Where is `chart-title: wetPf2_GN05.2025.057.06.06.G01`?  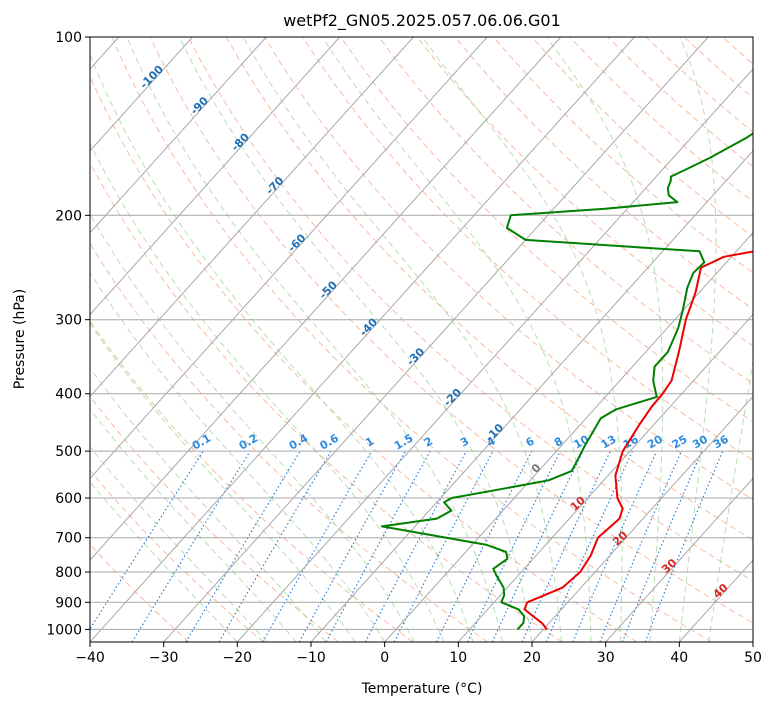
chart-title: wetPf2_GN05.2025.057.06.06.G01 is located at coordinates (422, 21).